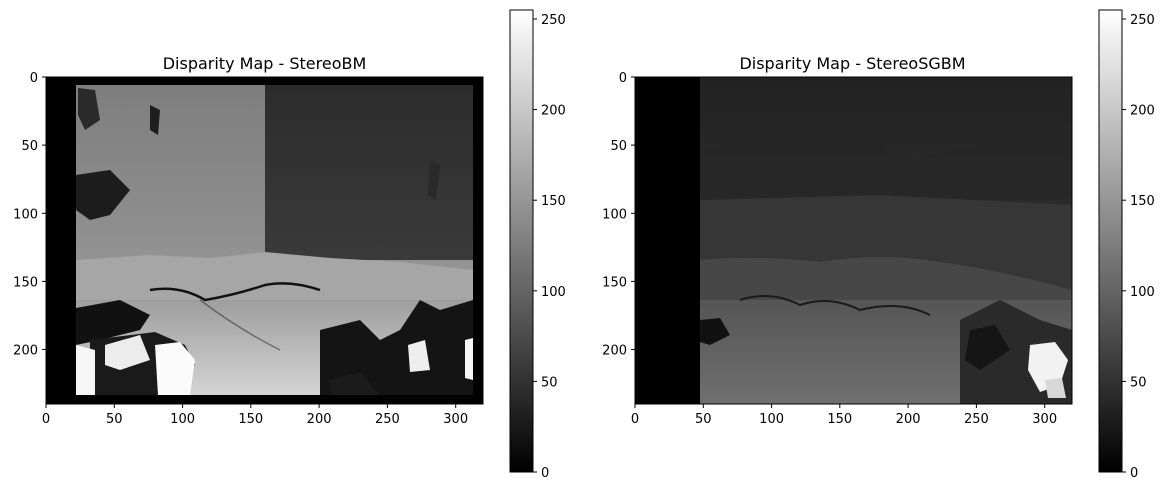 The image size is (1167, 490). I want to click on chart-title: Disparity Map - StereoBM, so click(265, 63).